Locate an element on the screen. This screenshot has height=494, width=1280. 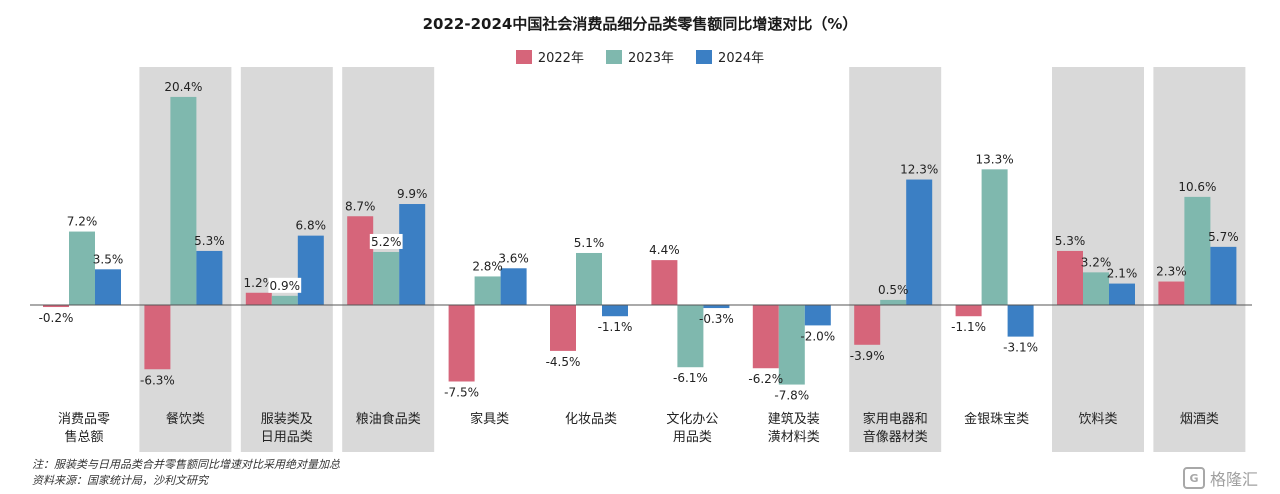
category-label: 烟酒类 is located at coordinates (1199, 419).